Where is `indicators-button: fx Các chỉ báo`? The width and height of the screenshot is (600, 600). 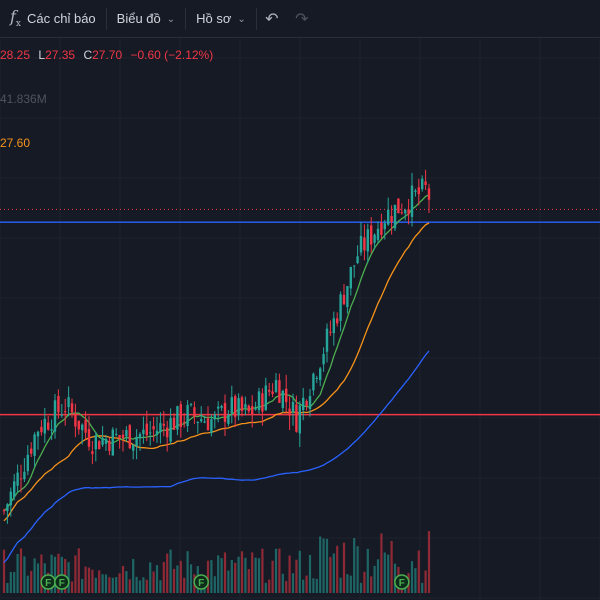
indicators-button: fx Các chỉ báo is located at coordinates (53, 19).